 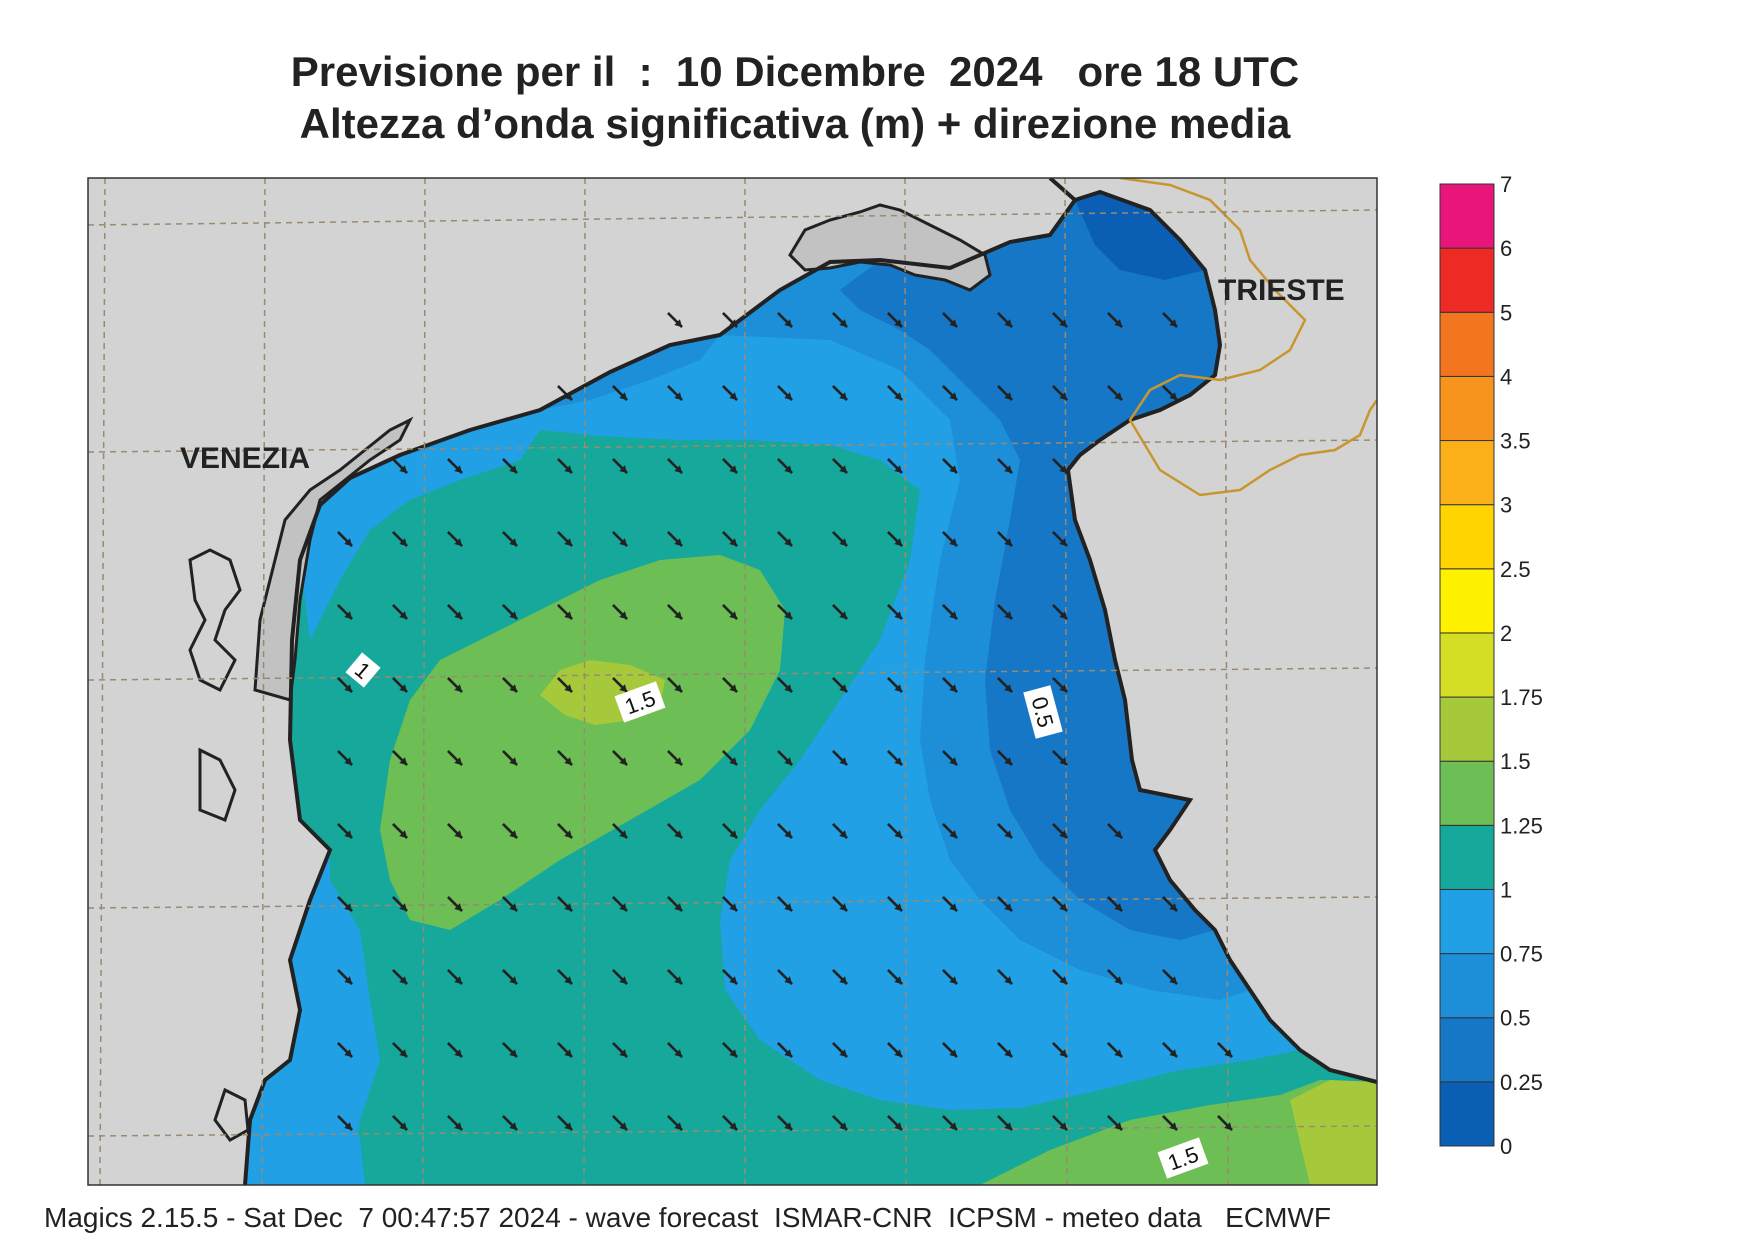 What do you see at coordinates (1521, 697) in the screenshot?
I see `colorbar-tick-label: 1.75` at bounding box center [1521, 697].